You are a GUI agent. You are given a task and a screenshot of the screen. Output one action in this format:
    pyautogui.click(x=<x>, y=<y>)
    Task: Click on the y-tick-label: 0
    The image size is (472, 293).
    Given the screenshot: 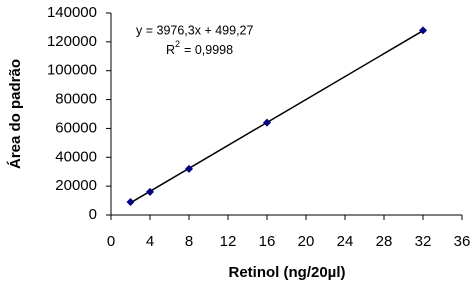 What is the action you would take?
    pyautogui.click(x=93, y=214)
    